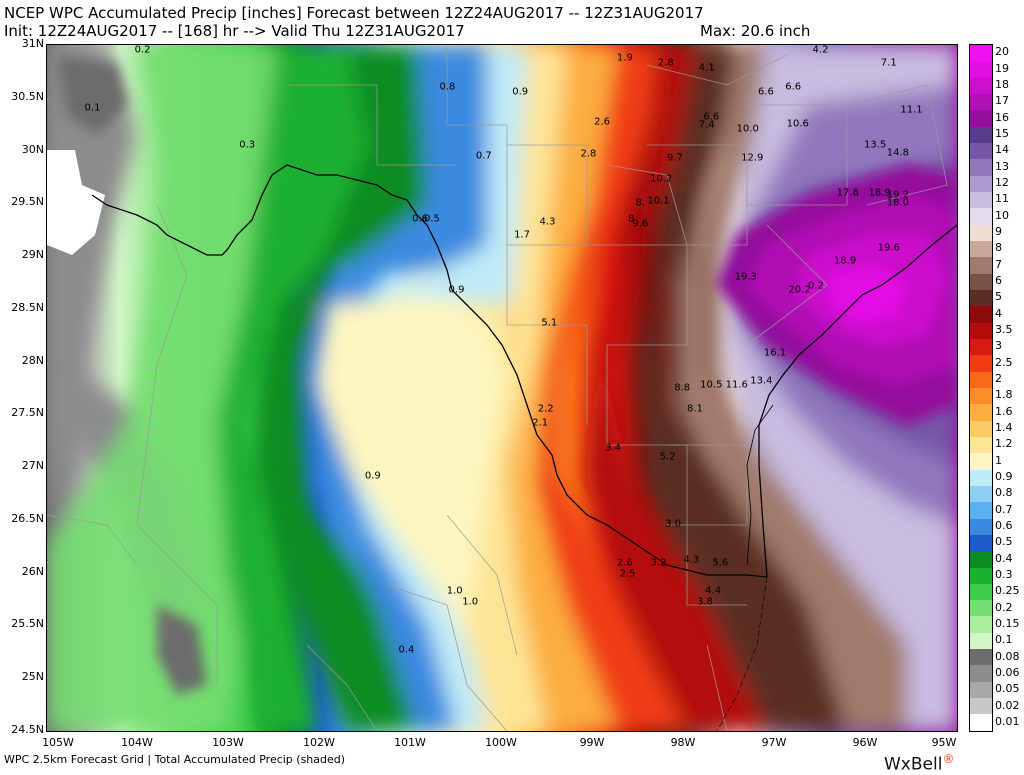 This screenshot has height=775, width=1024. Describe the element at coordinates (1004, 542) in the screenshot. I see `legend-label: 0.5` at that location.